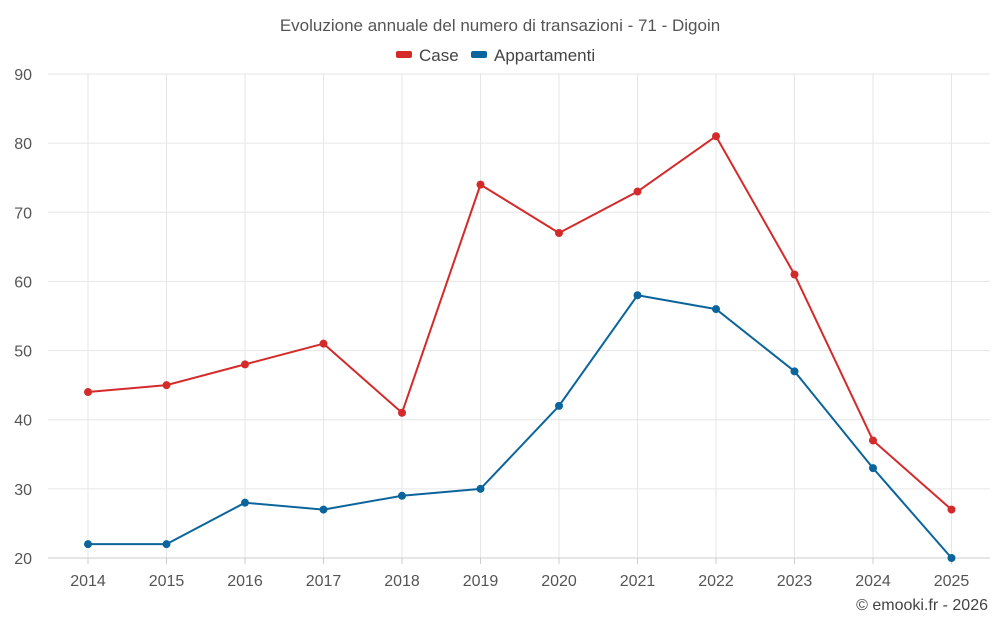 The height and width of the screenshot is (625, 1000). I want to click on data-point-appartamenti-2016, so click(245, 502).